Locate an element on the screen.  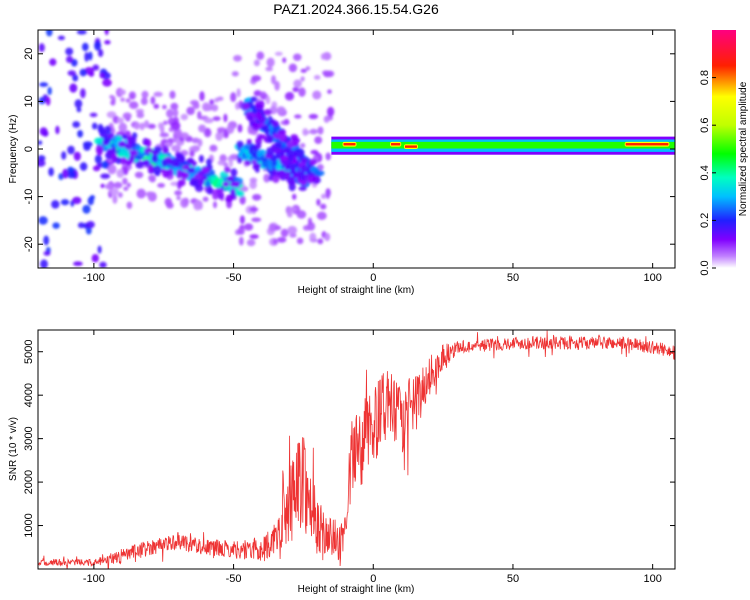
spectrogram-y-tick-label: 20 is located at coordinates (29, 54).